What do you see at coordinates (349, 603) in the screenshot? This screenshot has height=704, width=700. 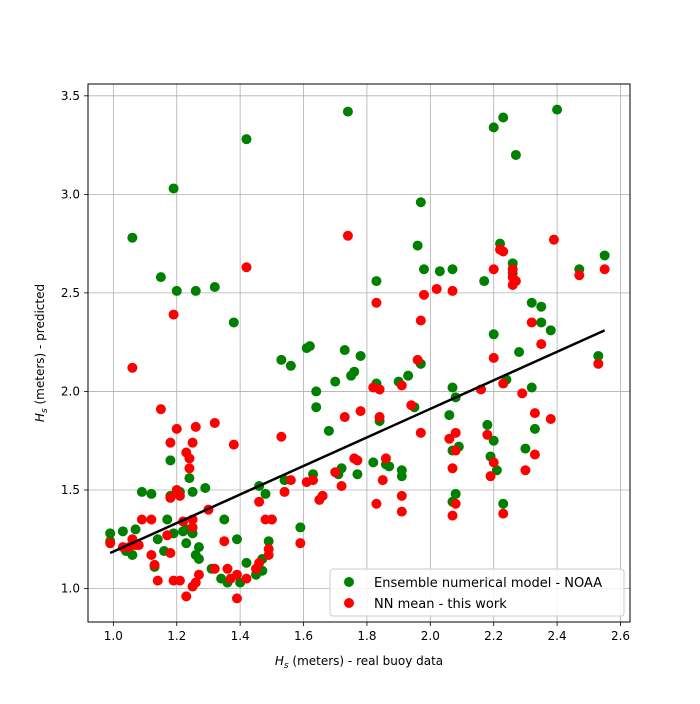 I see `legend-marker-nn` at bounding box center [349, 603].